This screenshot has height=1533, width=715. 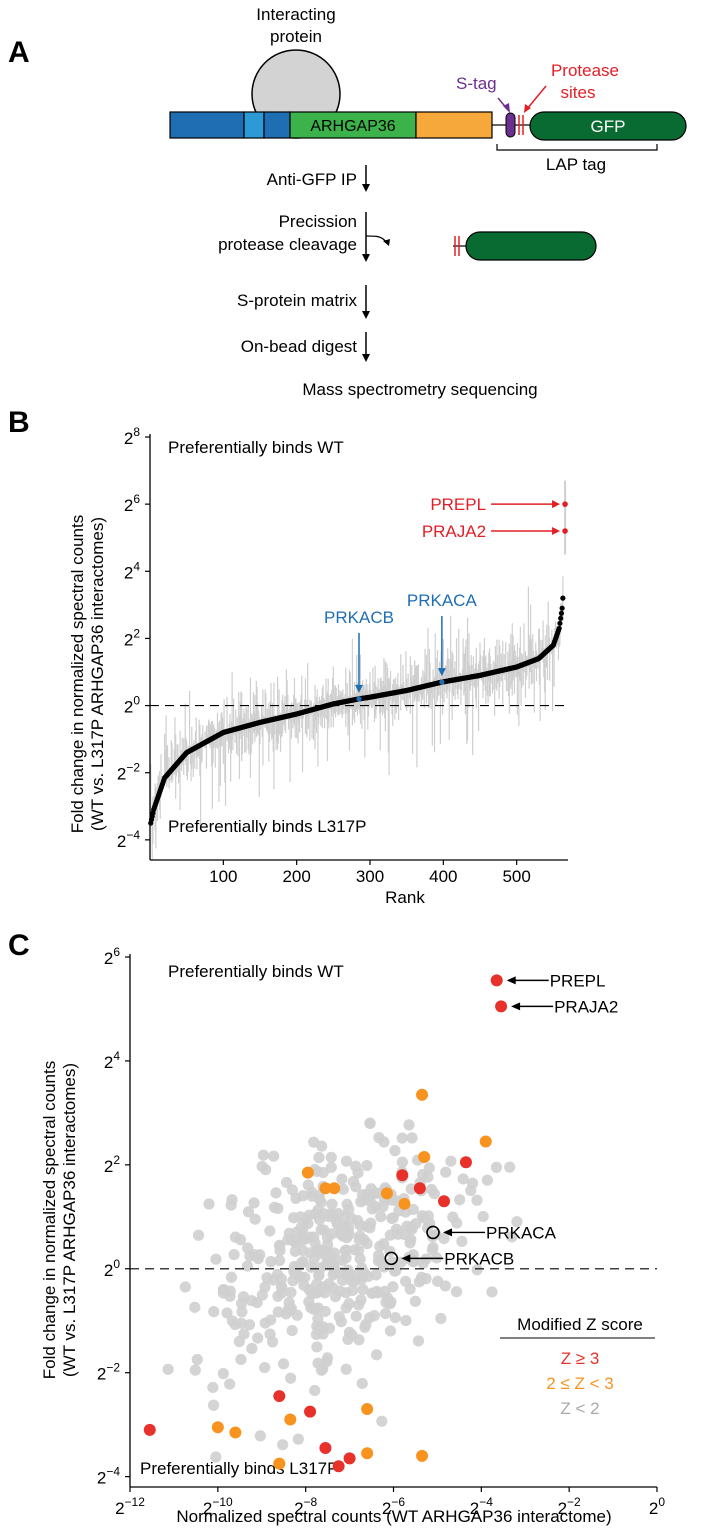 I want to click on protease-label-2: sites, so click(x=578, y=92).